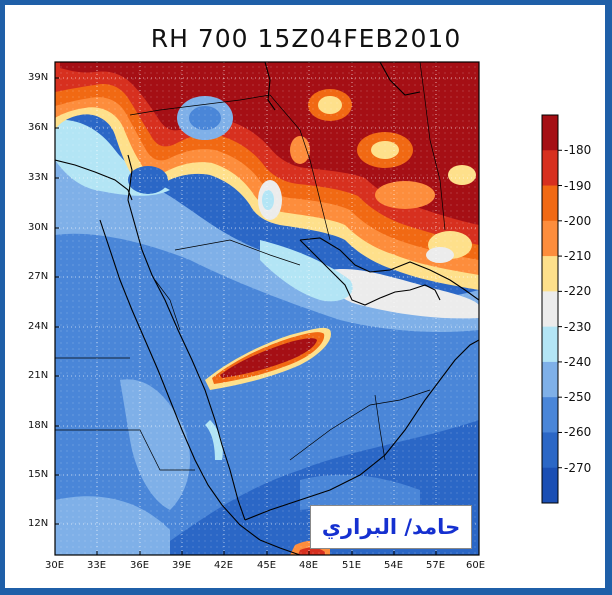 The image size is (612, 595). Describe the element at coordinates (55, 565) in the screenshot. I see `lon-label-30e: 30E` at that location.